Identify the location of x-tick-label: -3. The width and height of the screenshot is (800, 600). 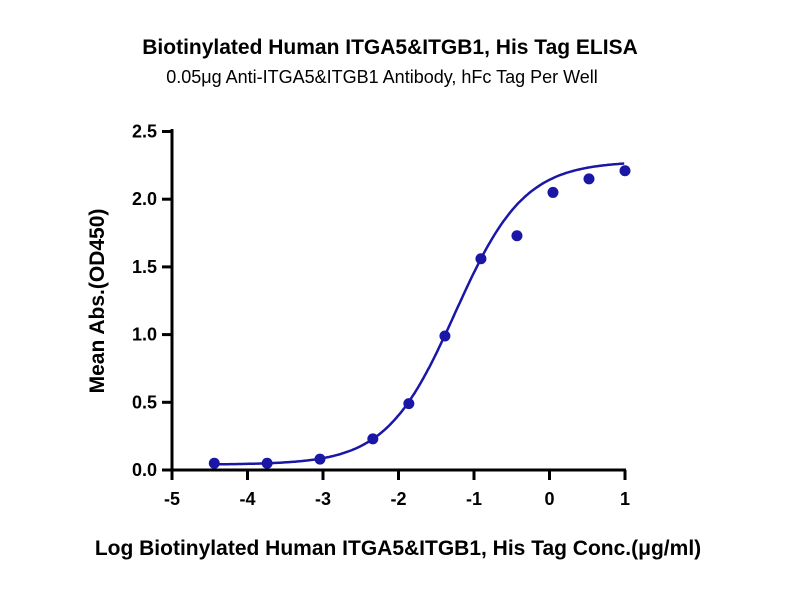
(323, 499).